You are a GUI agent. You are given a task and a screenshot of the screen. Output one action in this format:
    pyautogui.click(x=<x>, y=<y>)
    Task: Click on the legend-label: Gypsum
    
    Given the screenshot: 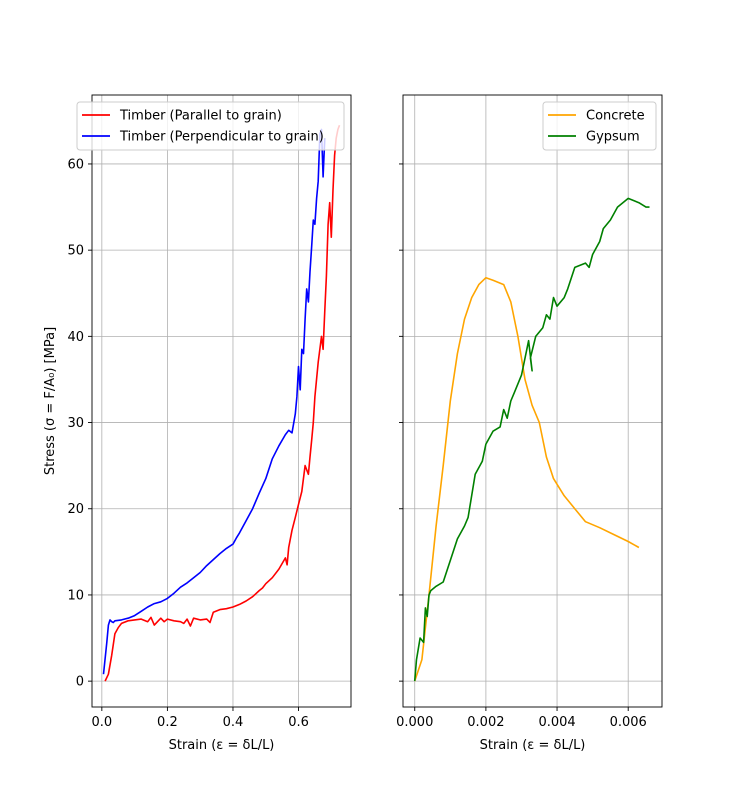 What is the action you would take?
    pyautogui.click(x=613, y=137)
    